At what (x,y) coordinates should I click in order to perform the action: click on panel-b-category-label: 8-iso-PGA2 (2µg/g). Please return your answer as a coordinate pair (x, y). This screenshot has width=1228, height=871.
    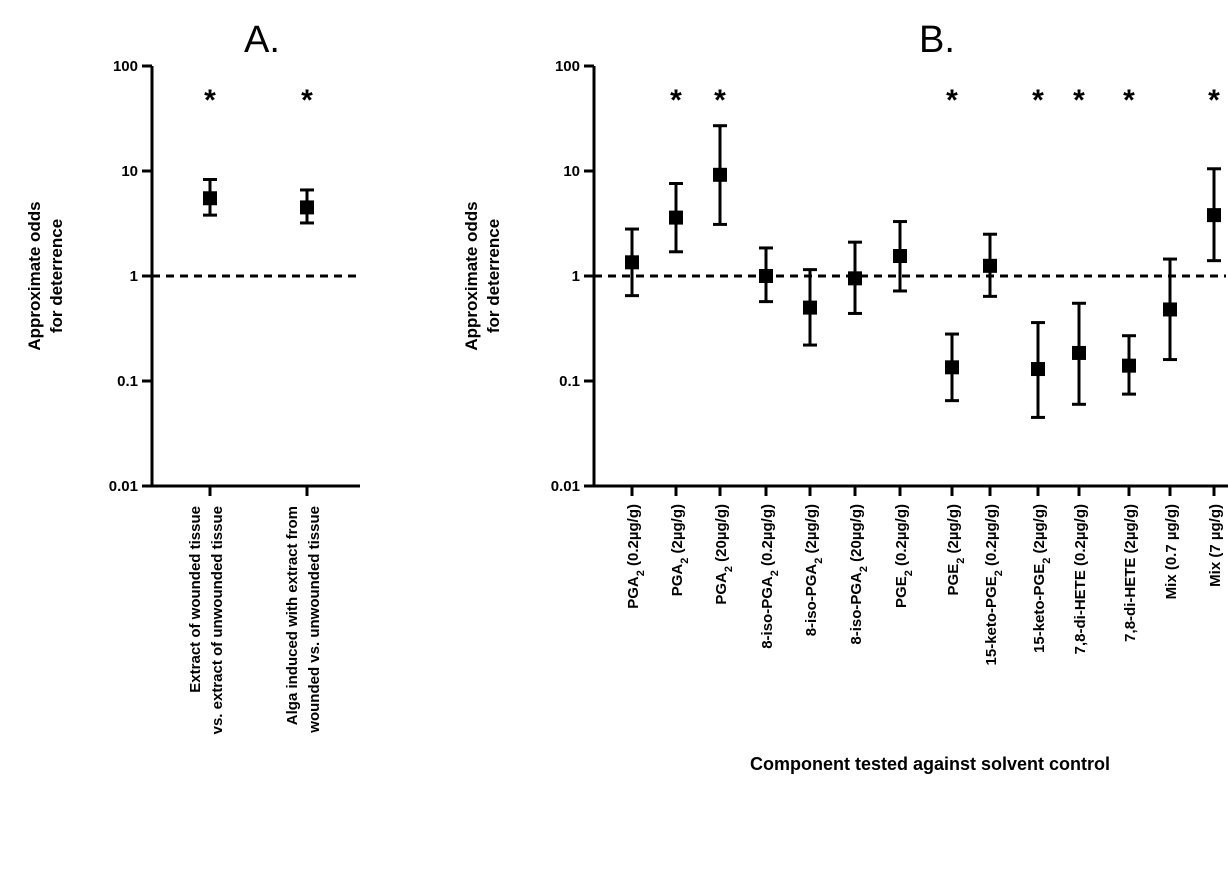
    Looking at the image, I should click on (814, 570).